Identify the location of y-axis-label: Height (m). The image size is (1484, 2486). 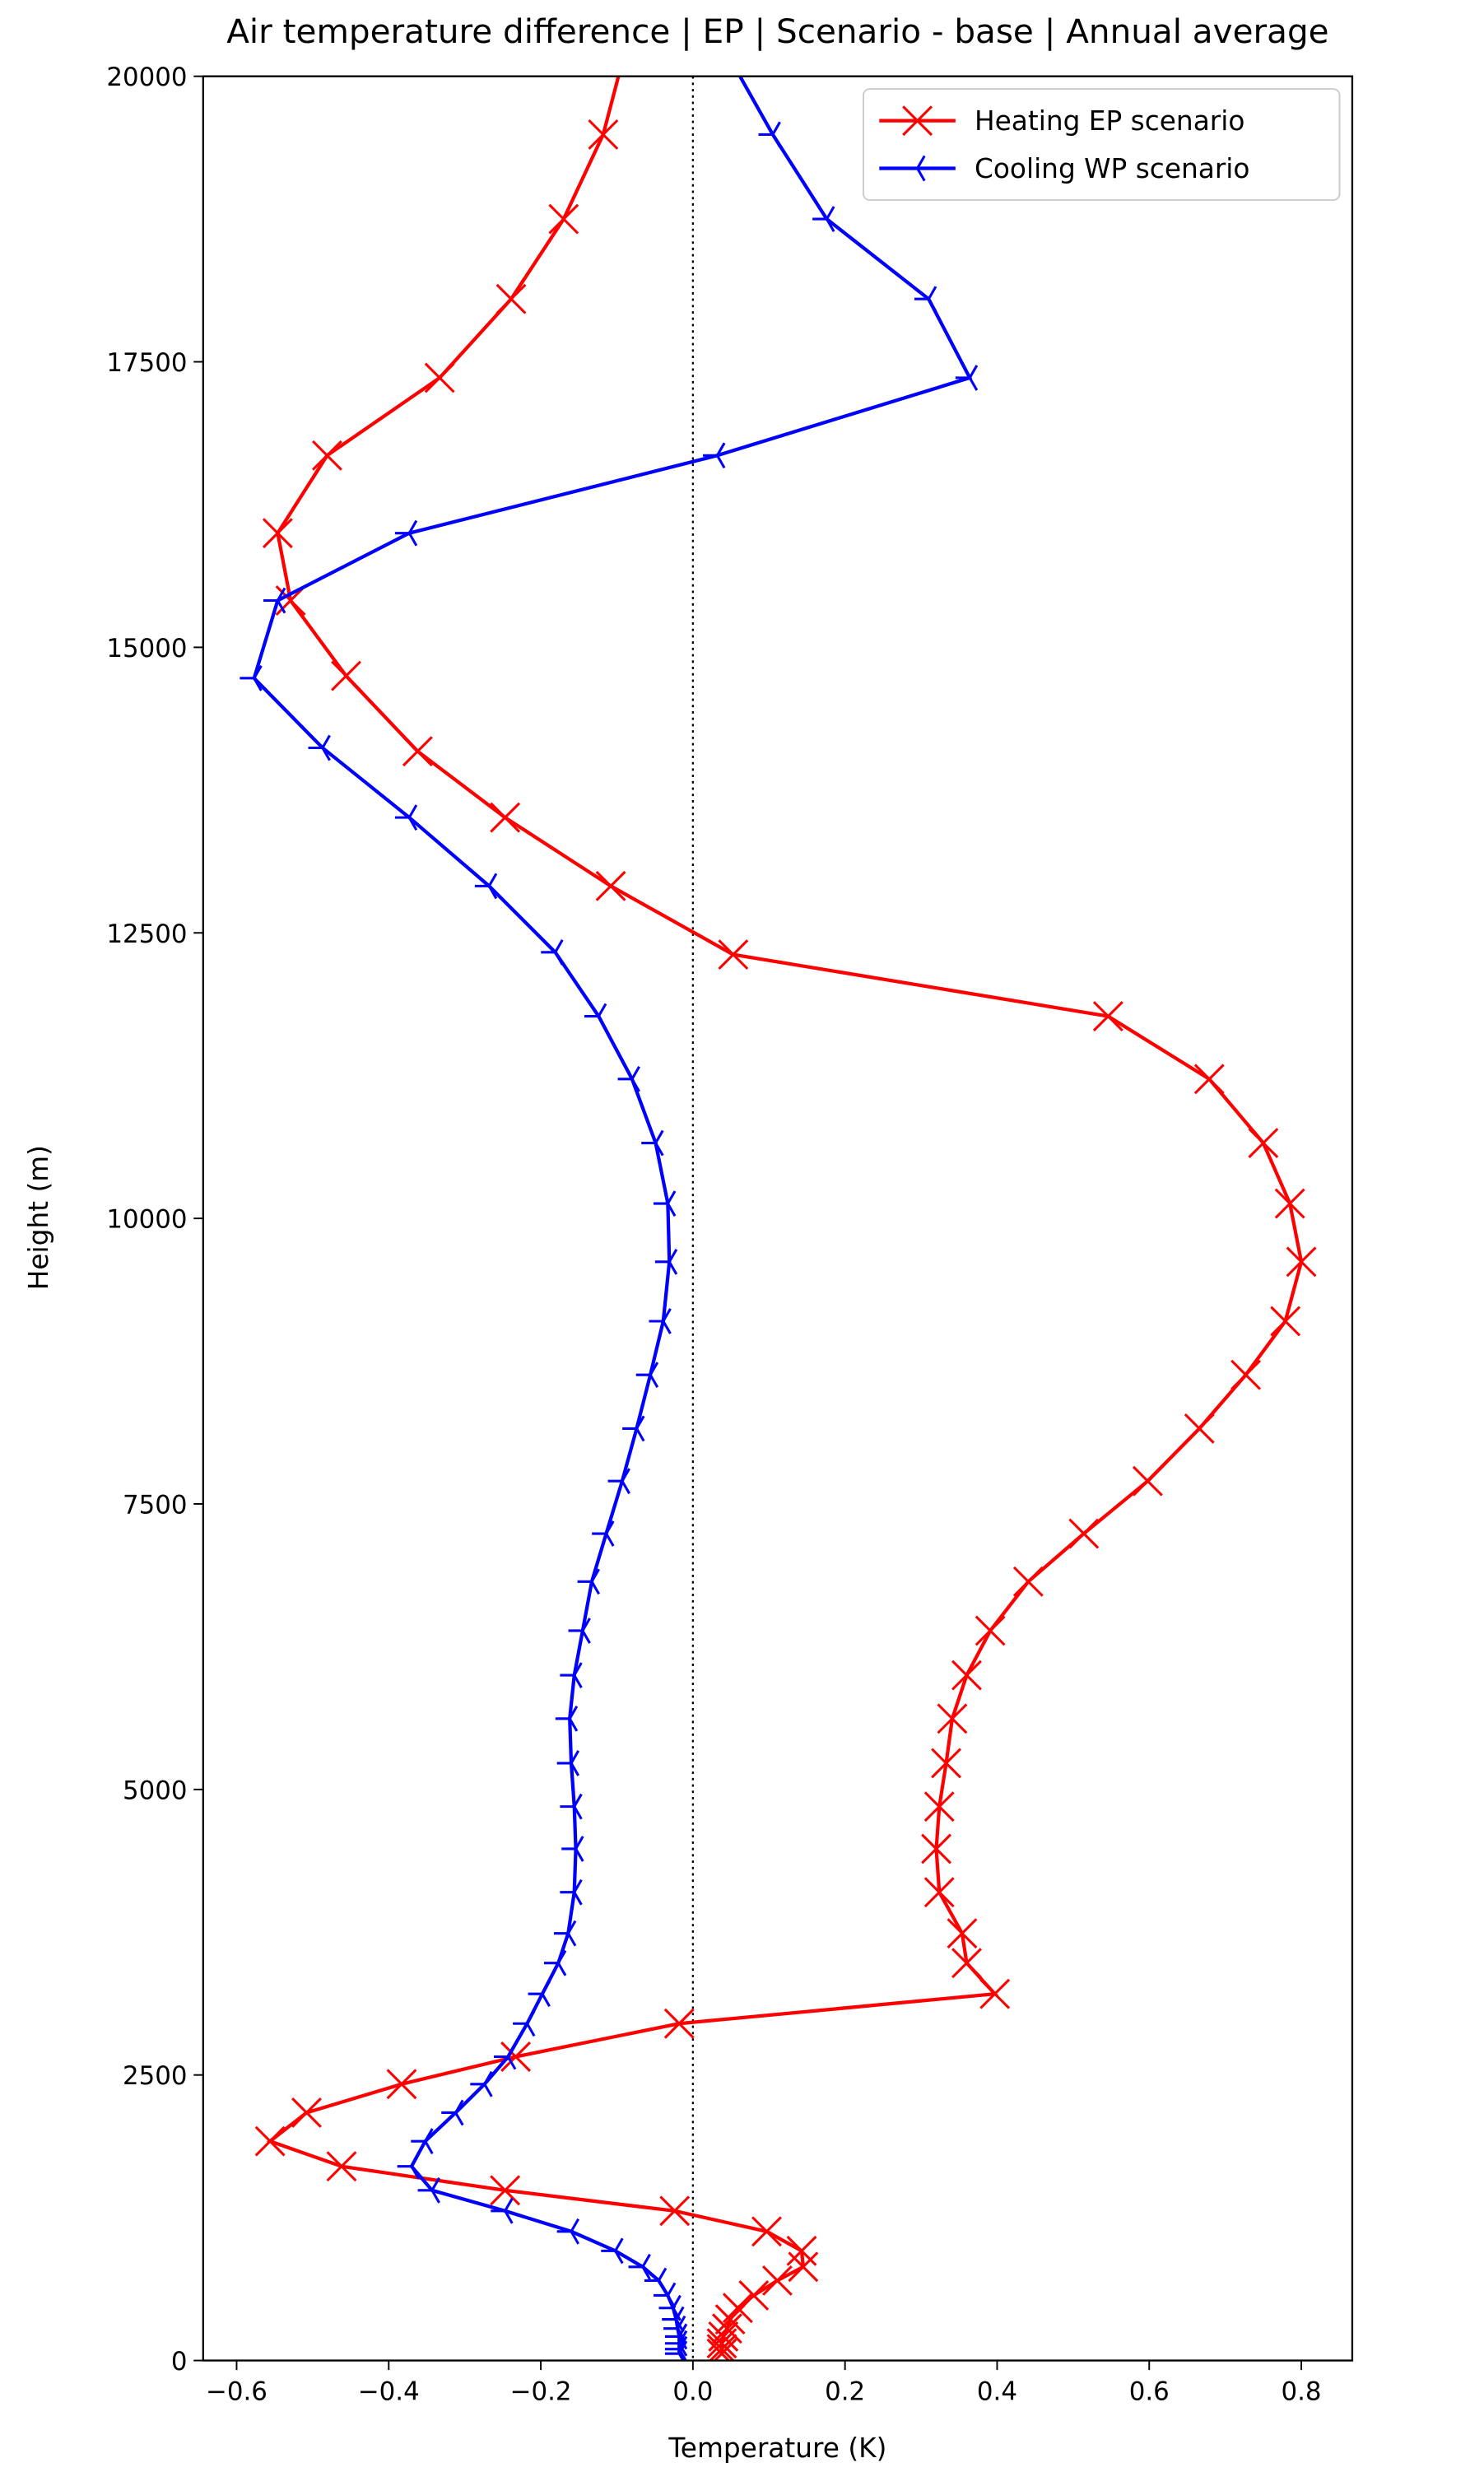
(38, 1217).